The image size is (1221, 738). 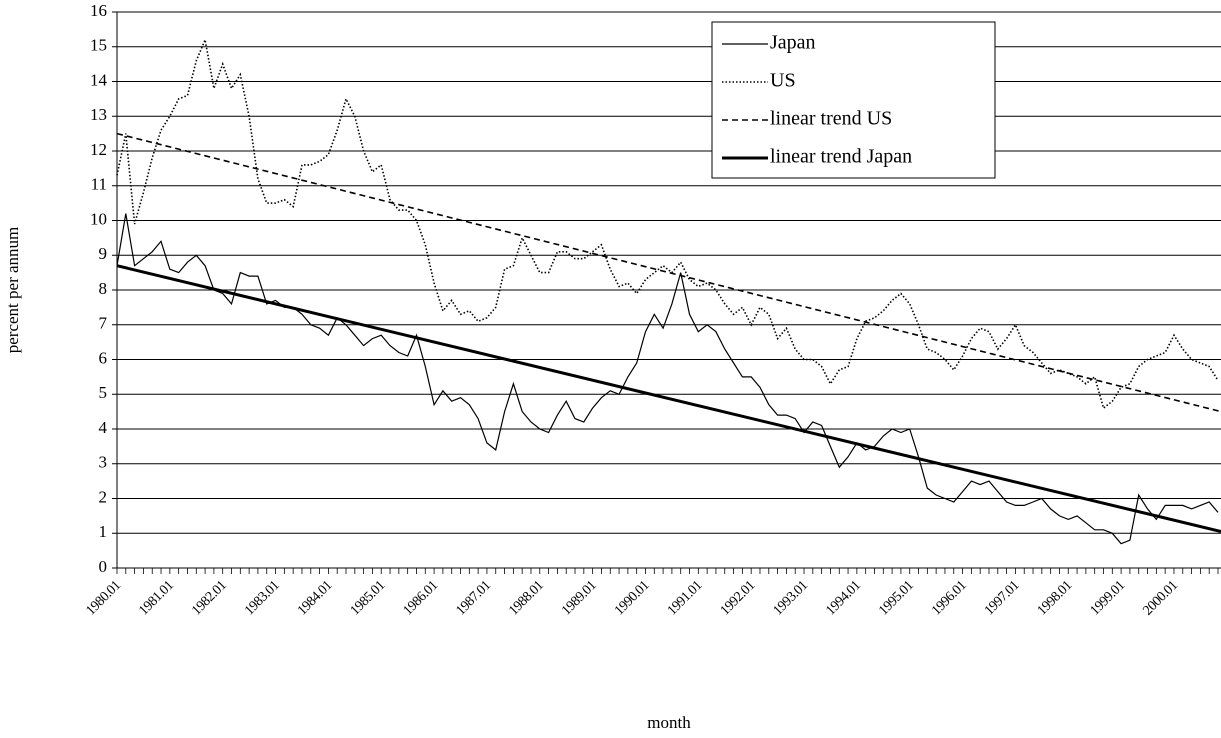 What do you see at coordinates (98, 149) in the screenshot?
I see `y-tick-label: 12` at bounding box center [98, 149].